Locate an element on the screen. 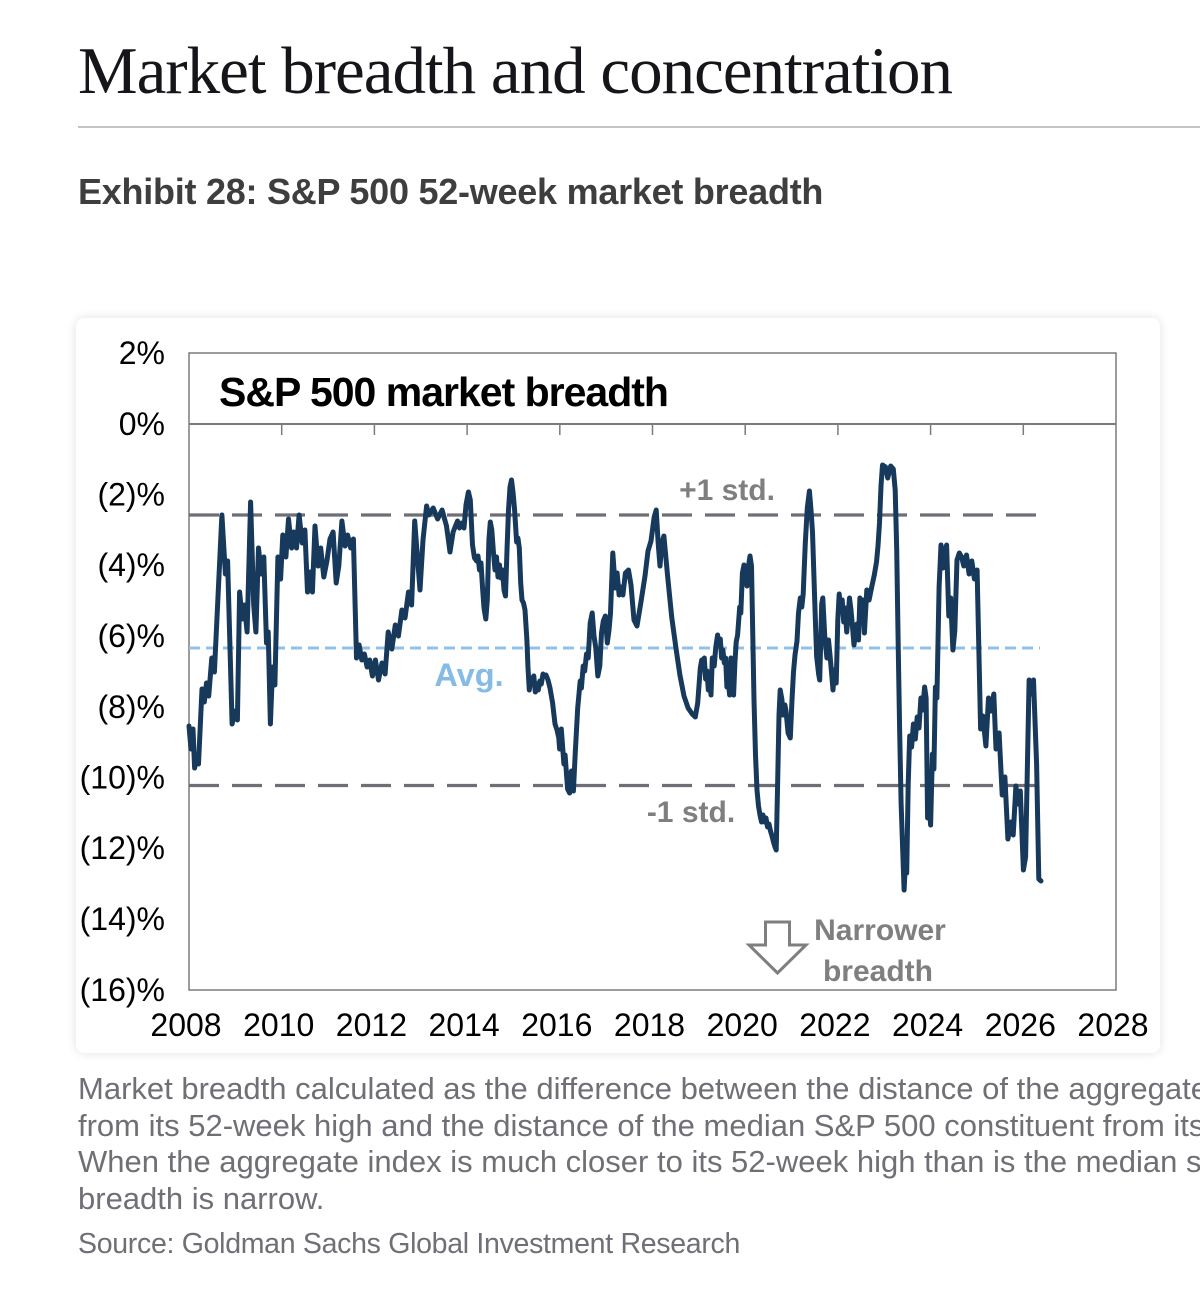  svg-text: 2% is located at coordinates (142, 353).